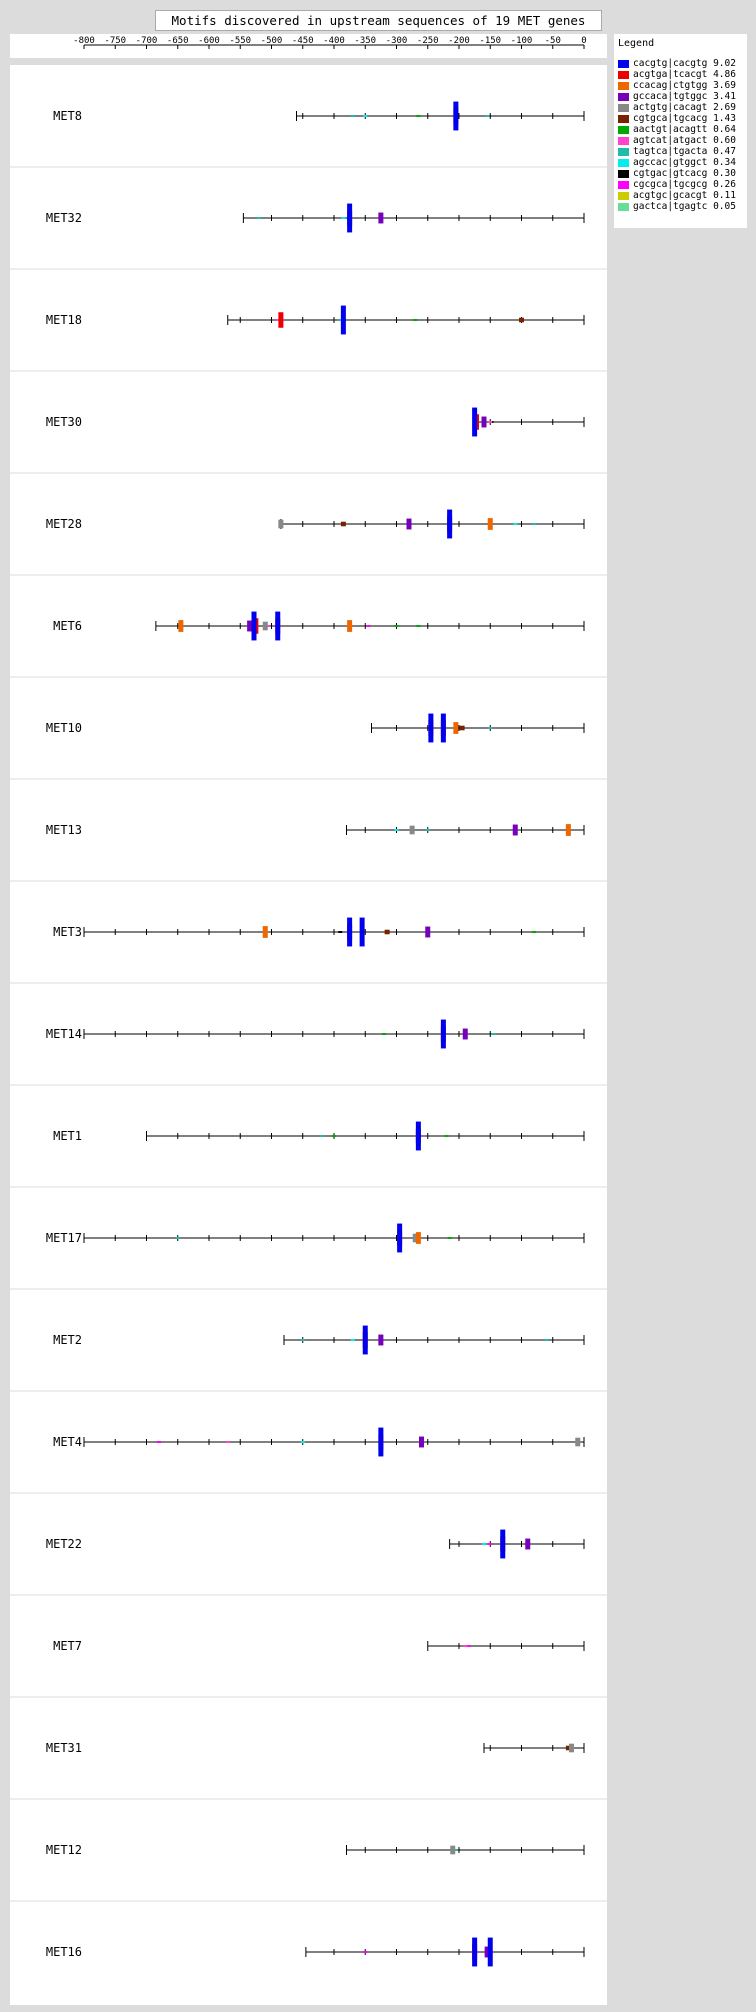 The image size is (756, 2012). I want to click on gene-label: MET1, so click(67, 1136).